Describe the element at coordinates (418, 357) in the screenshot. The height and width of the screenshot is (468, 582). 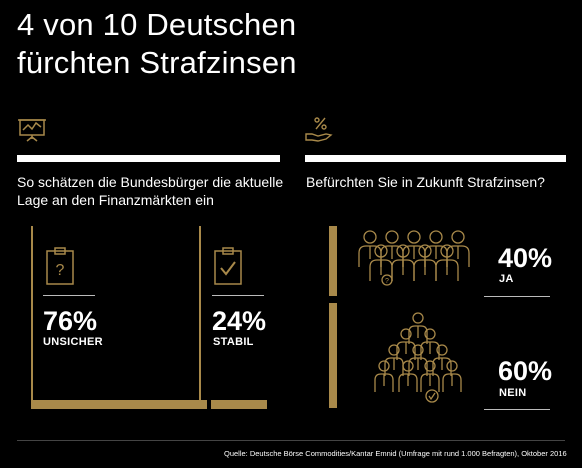
I see `people-group-check-icon` at that location.